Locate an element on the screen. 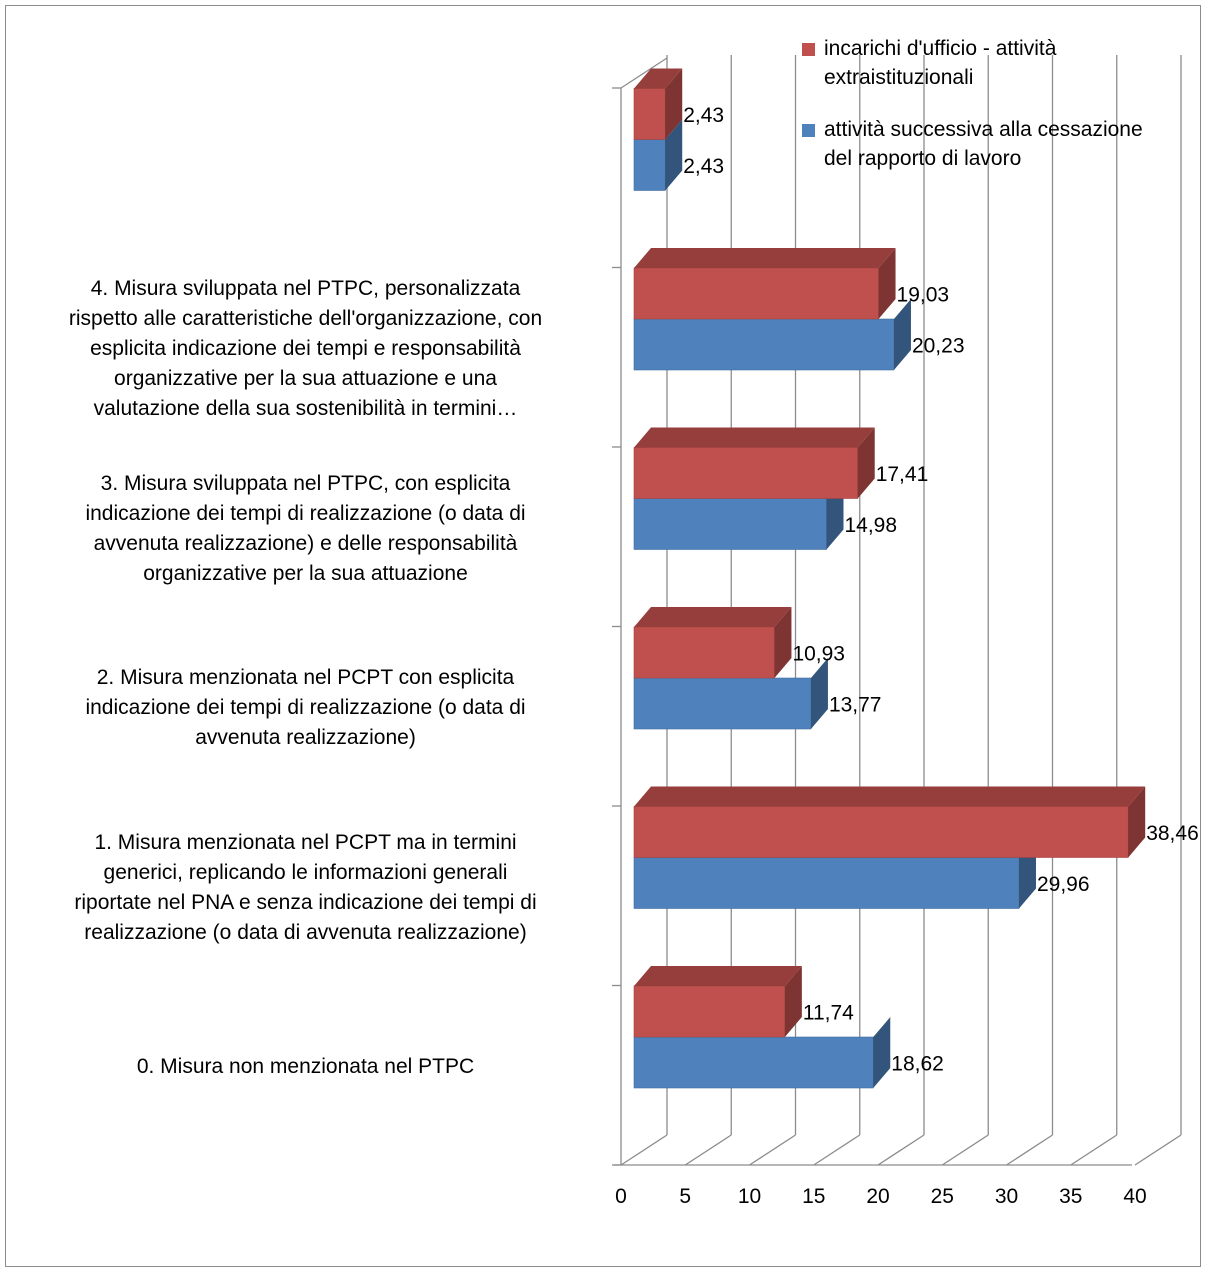 The height and width of the screenshot is (1273, 1210). x-tick-label-25: 25 is located at coordinates (942, 1196).